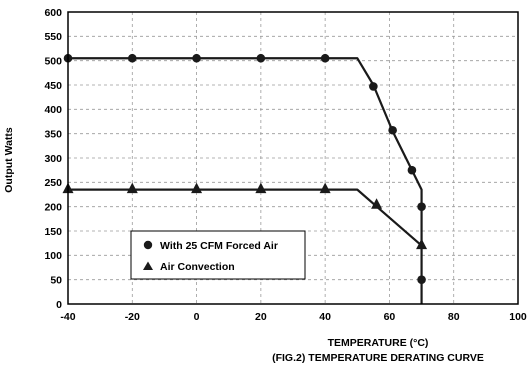 This screenshot has height=369, width=531. Describe the element at coordinates (53, 13) in the screenshot. I see `y-tick-label: 600` at that location.